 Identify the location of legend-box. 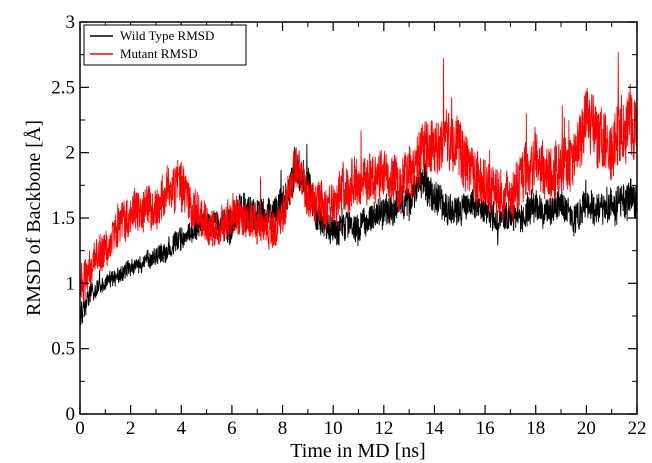
(165, 45).